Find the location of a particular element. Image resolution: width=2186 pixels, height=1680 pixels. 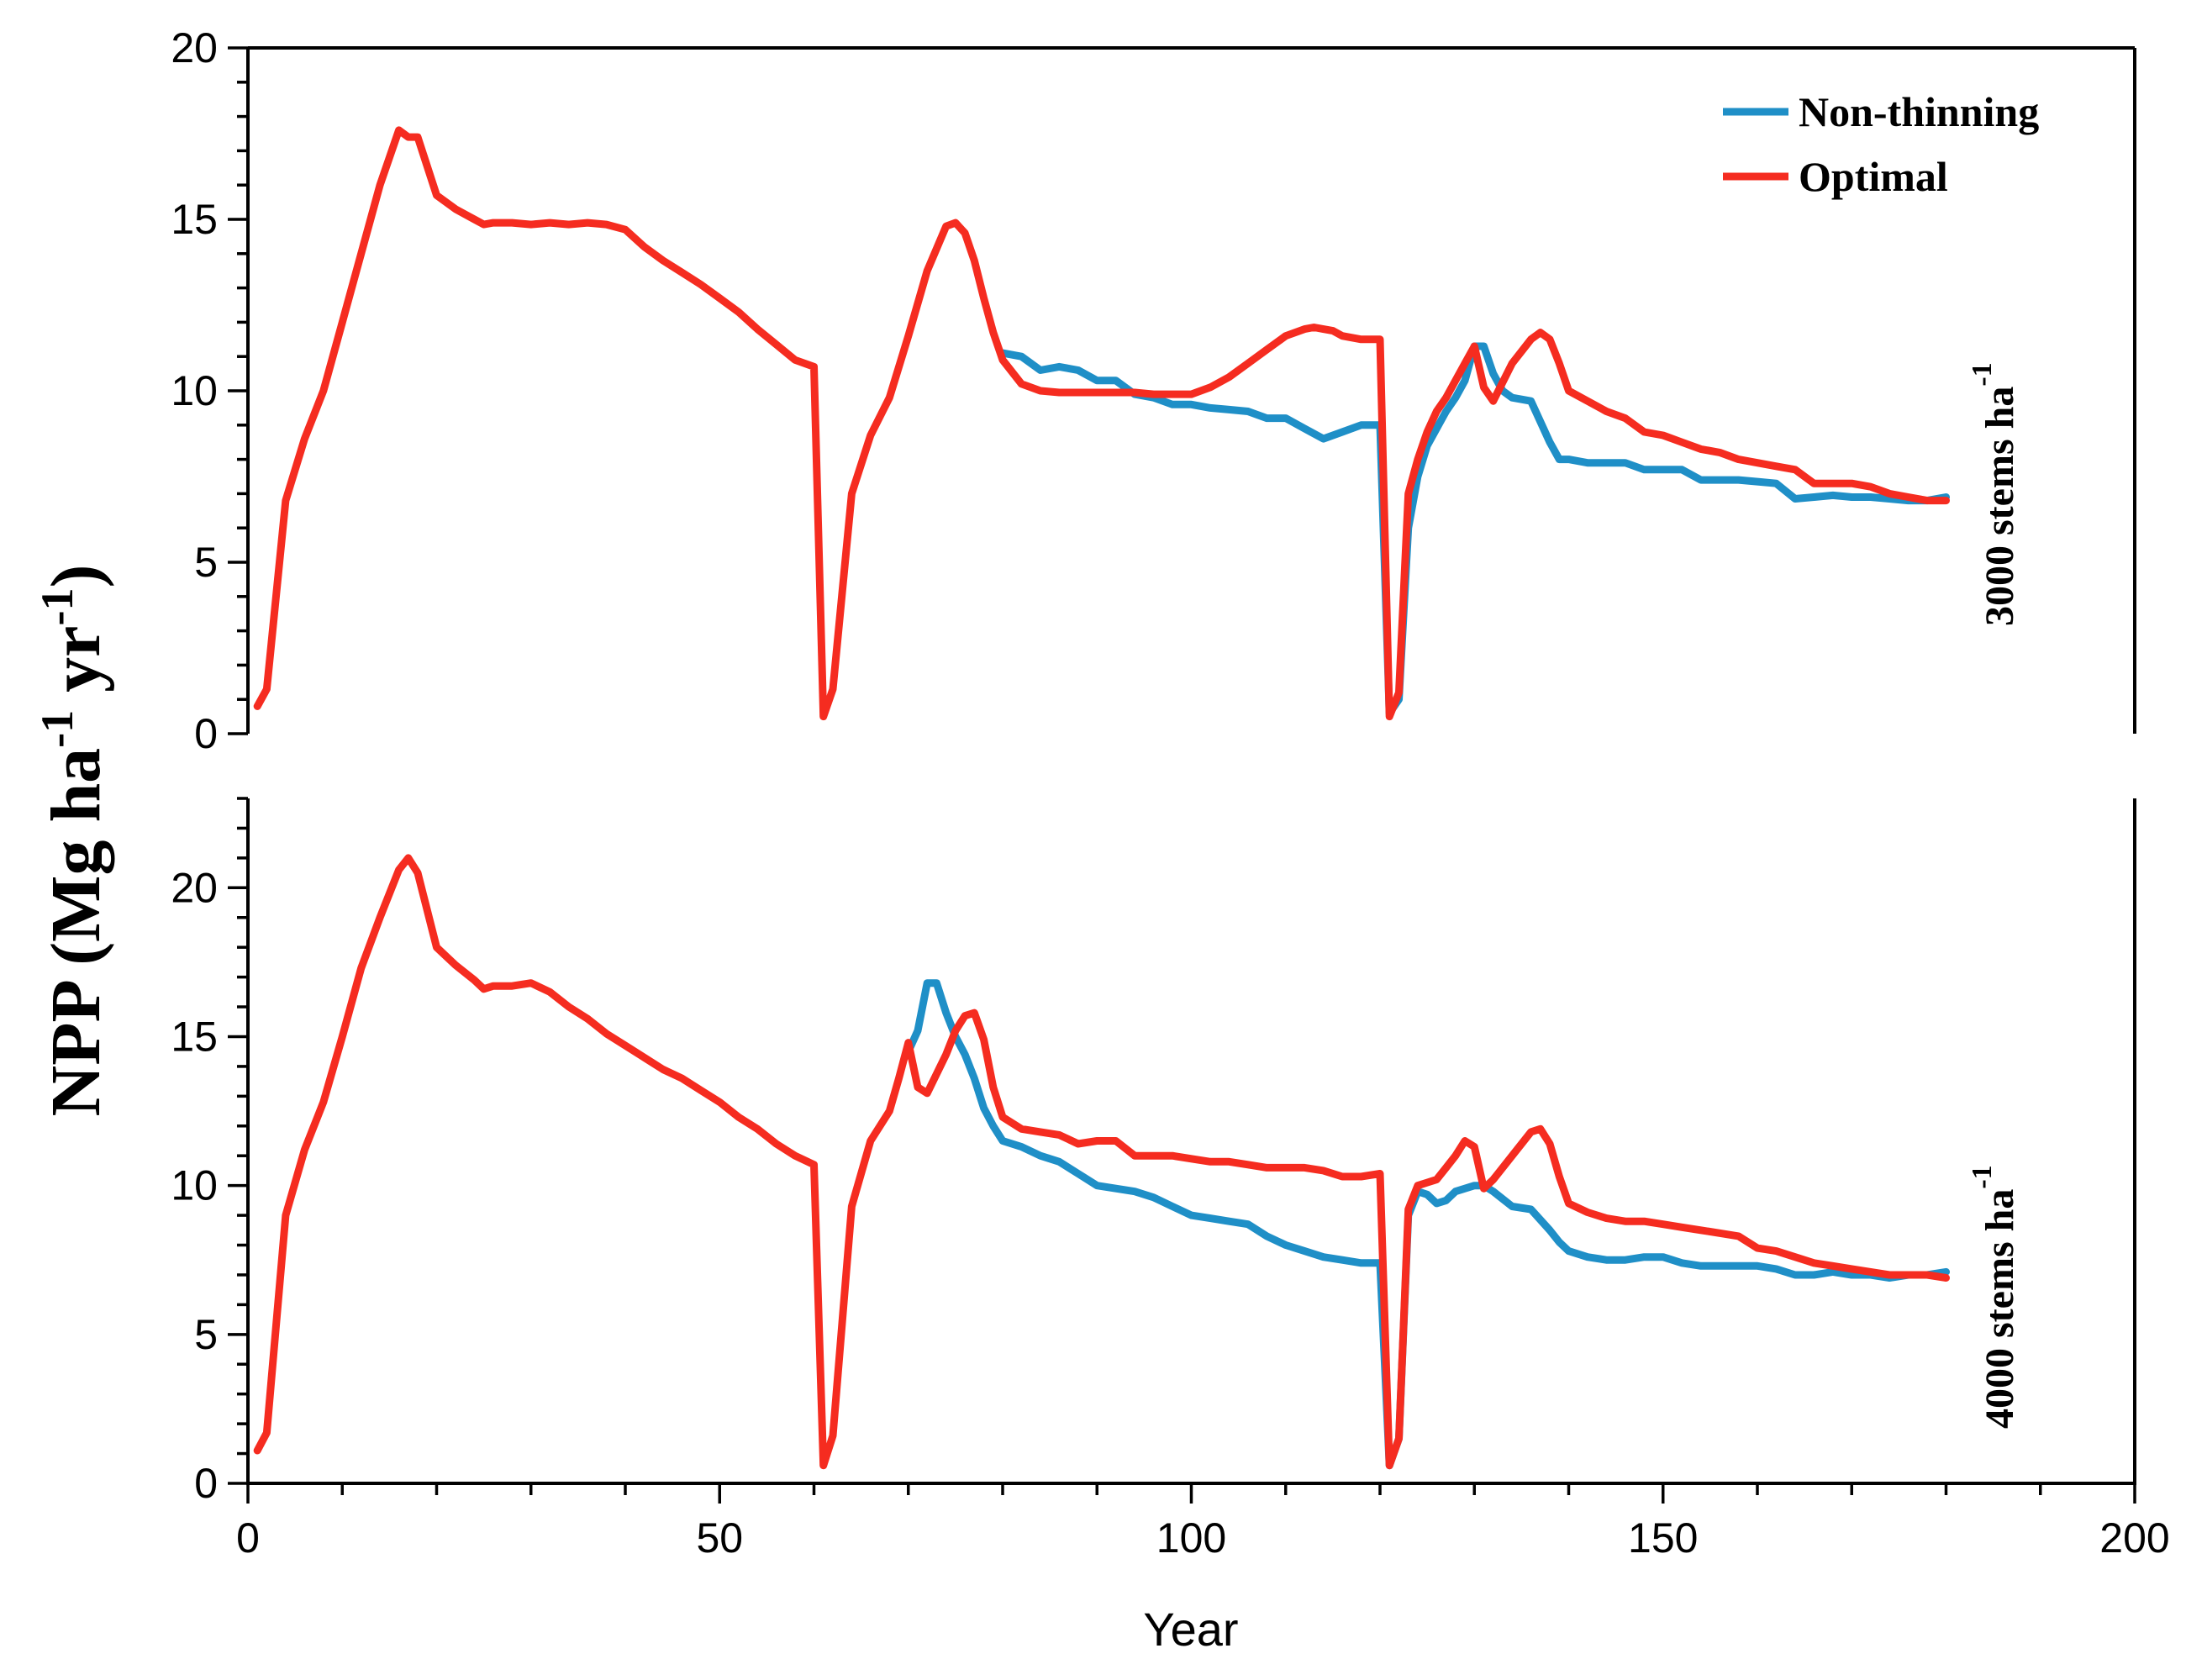

top-ytick-label: 15 is located at coordinates (194, 219).